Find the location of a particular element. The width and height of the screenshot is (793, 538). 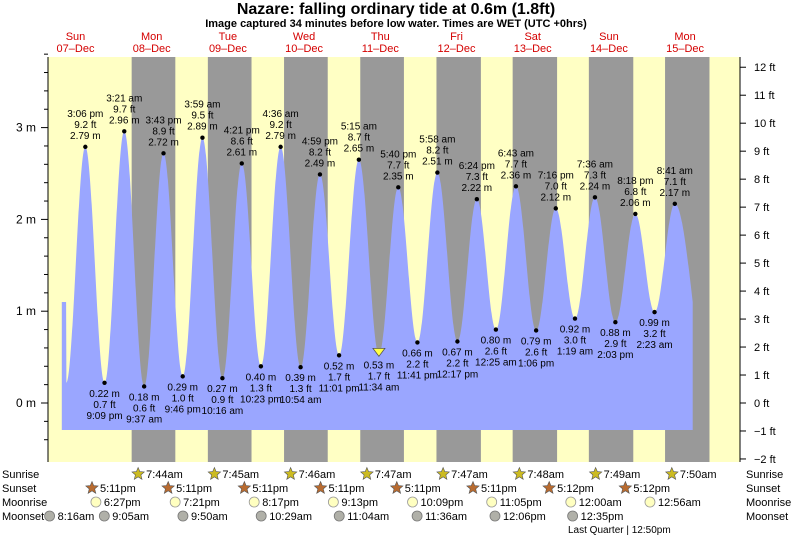

tide-height-m: 0.66 m is located at coordinates (417, 353).